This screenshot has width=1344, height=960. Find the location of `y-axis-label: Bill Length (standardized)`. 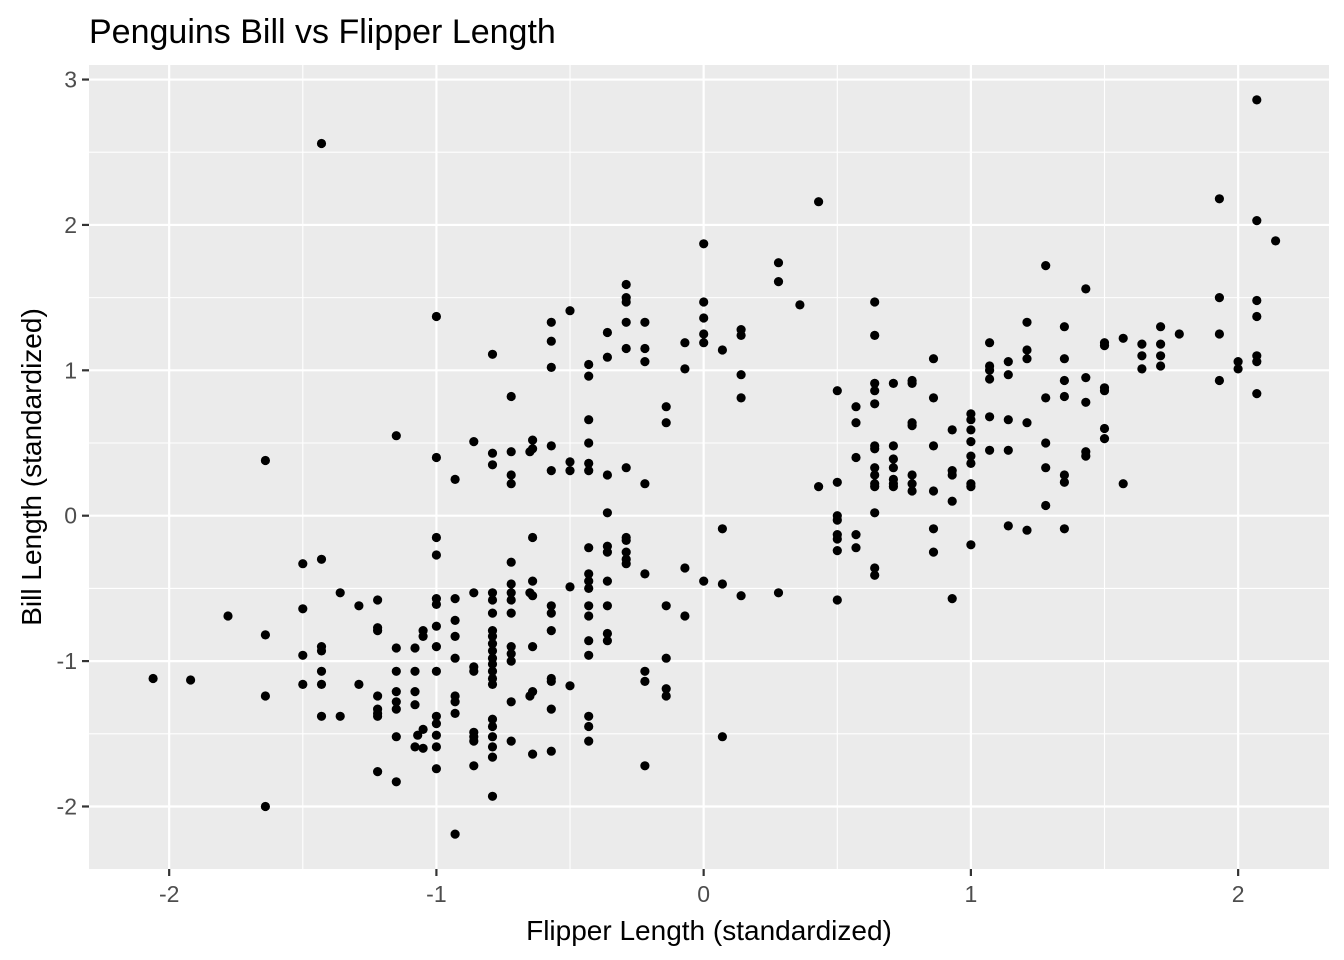

y-axis-label: Bill Length (standardized) is located at coordinates (31, 467).